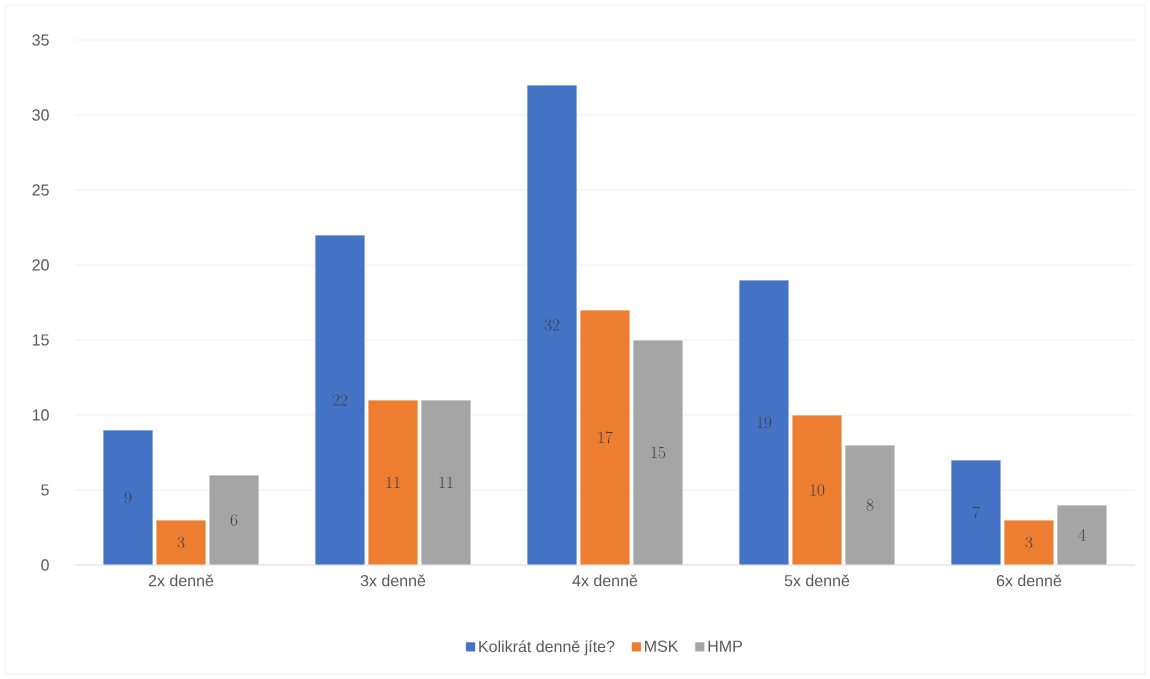 The width and height of the screenshot is (1150, 679). I want to click on data-label: 7, so click(976, 512).